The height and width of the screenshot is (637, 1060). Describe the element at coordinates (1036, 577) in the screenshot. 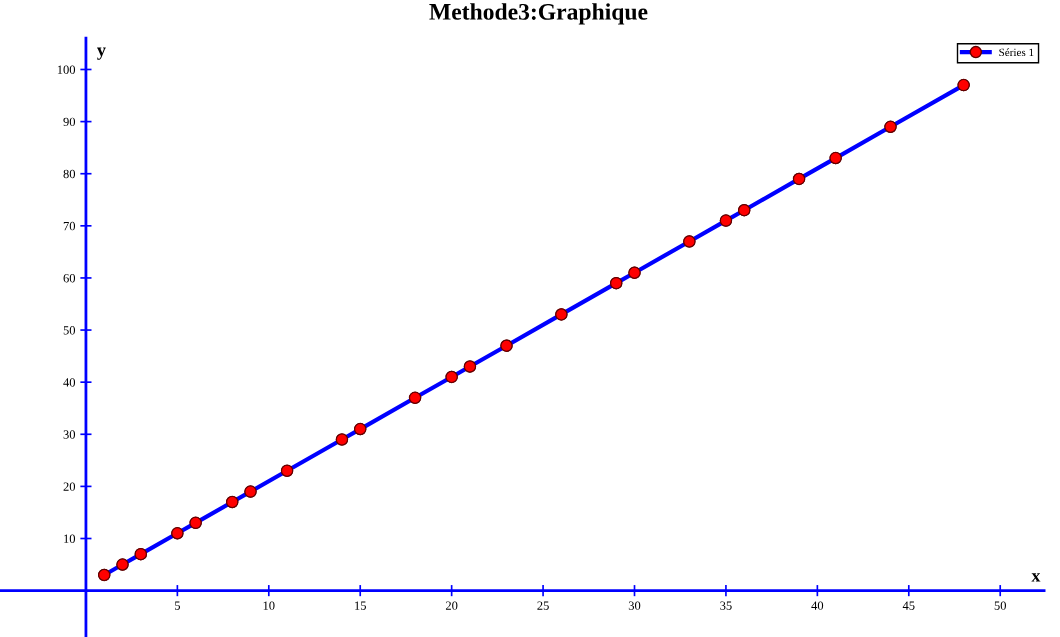

I see `x-axis-title: x` at that location.